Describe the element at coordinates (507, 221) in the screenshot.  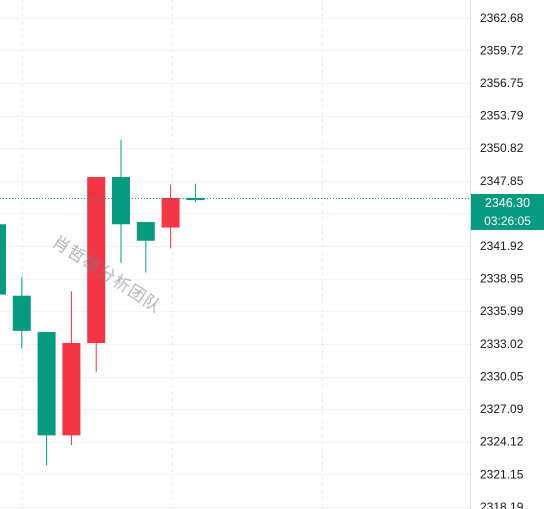
I see `bar-countdown-badge: 03:26:05` at that location.